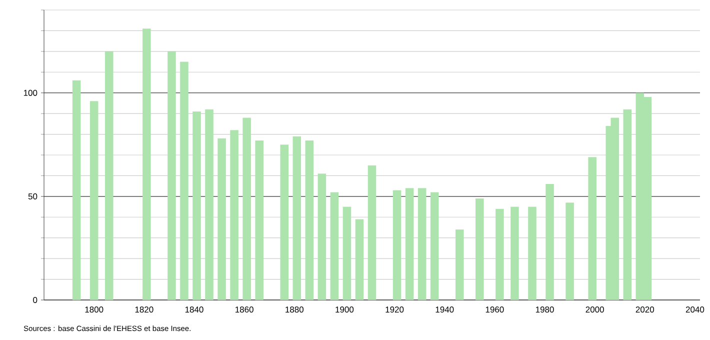 This screenshot has height=340, width=710. What do you see at coordinates (445, 309) in the screenshot?
I see `x-tick-label: 1940` at bounding box center [445, 309].